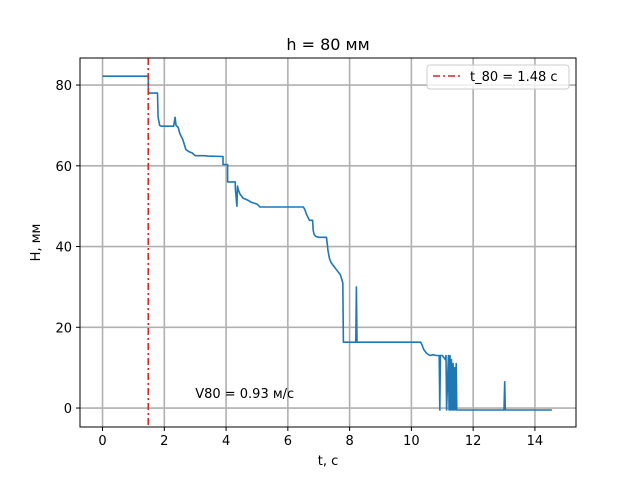  What do you see at coordinates (63, 167) in the screenshot?
I see `y-tick-label: 60` at bounding box center [63, 167].